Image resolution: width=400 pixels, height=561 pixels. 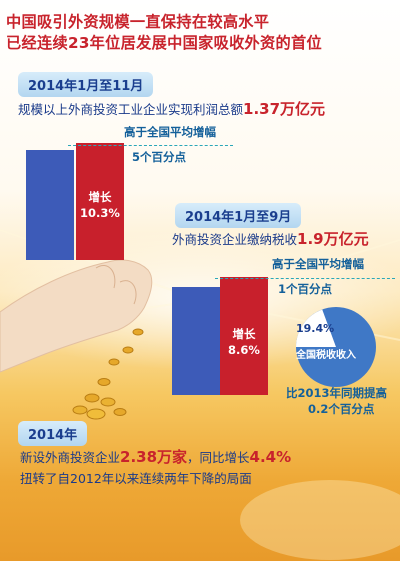 What do you see at coordinates (76, 316) in the screenshot?
I see `hand-illustration` at bounding box center [76, 316].